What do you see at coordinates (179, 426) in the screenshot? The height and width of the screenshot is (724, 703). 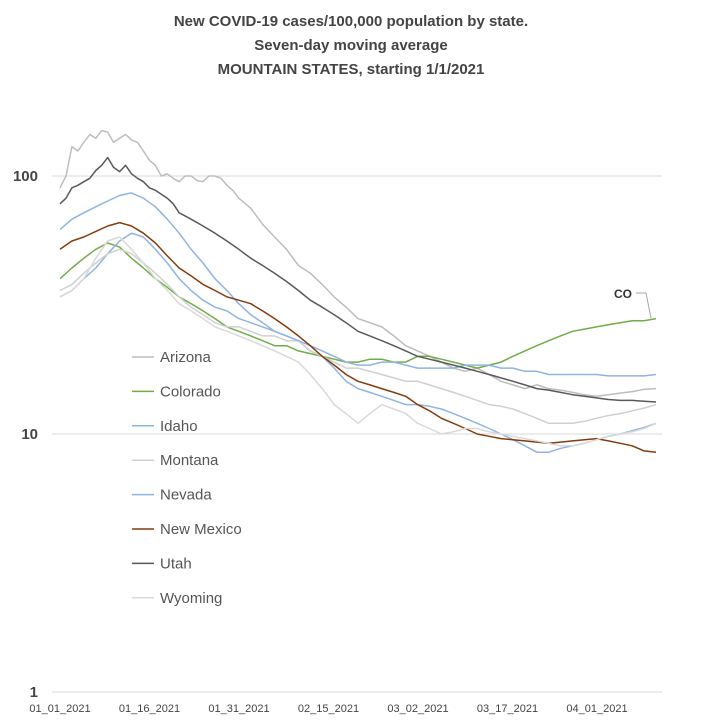 I see `legend-label: Idaho` at bounding box center [179, 426].